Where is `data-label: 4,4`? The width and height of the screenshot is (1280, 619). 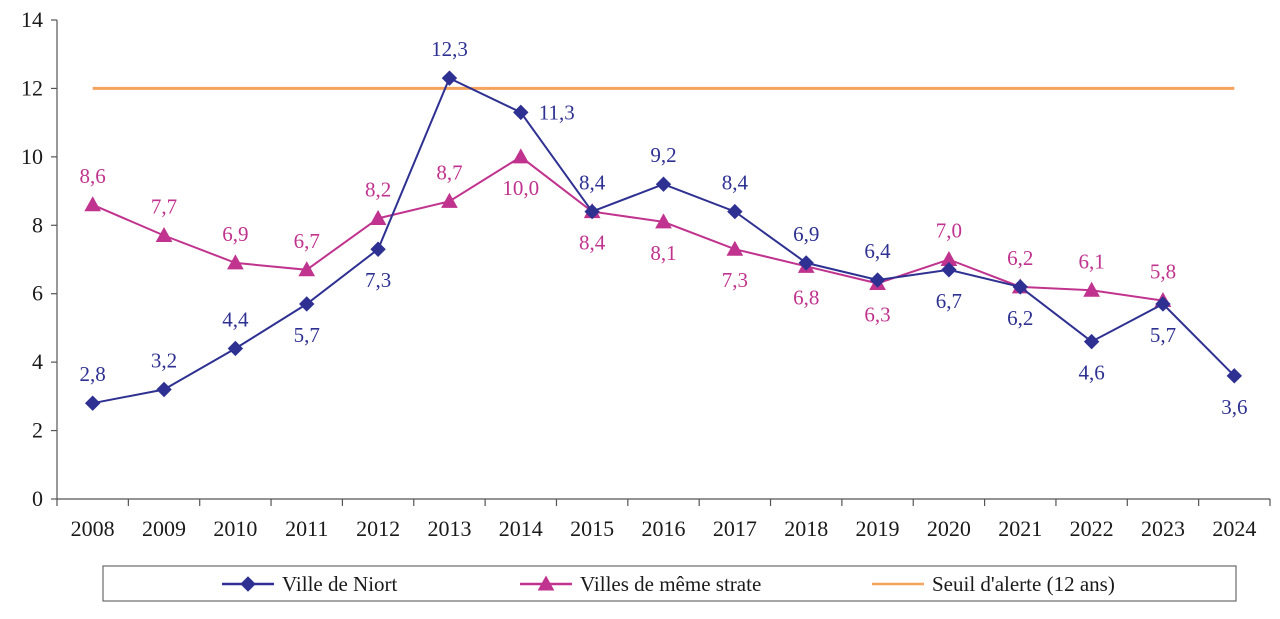 data-label: 4,4 is located at coordinates (235, 319).